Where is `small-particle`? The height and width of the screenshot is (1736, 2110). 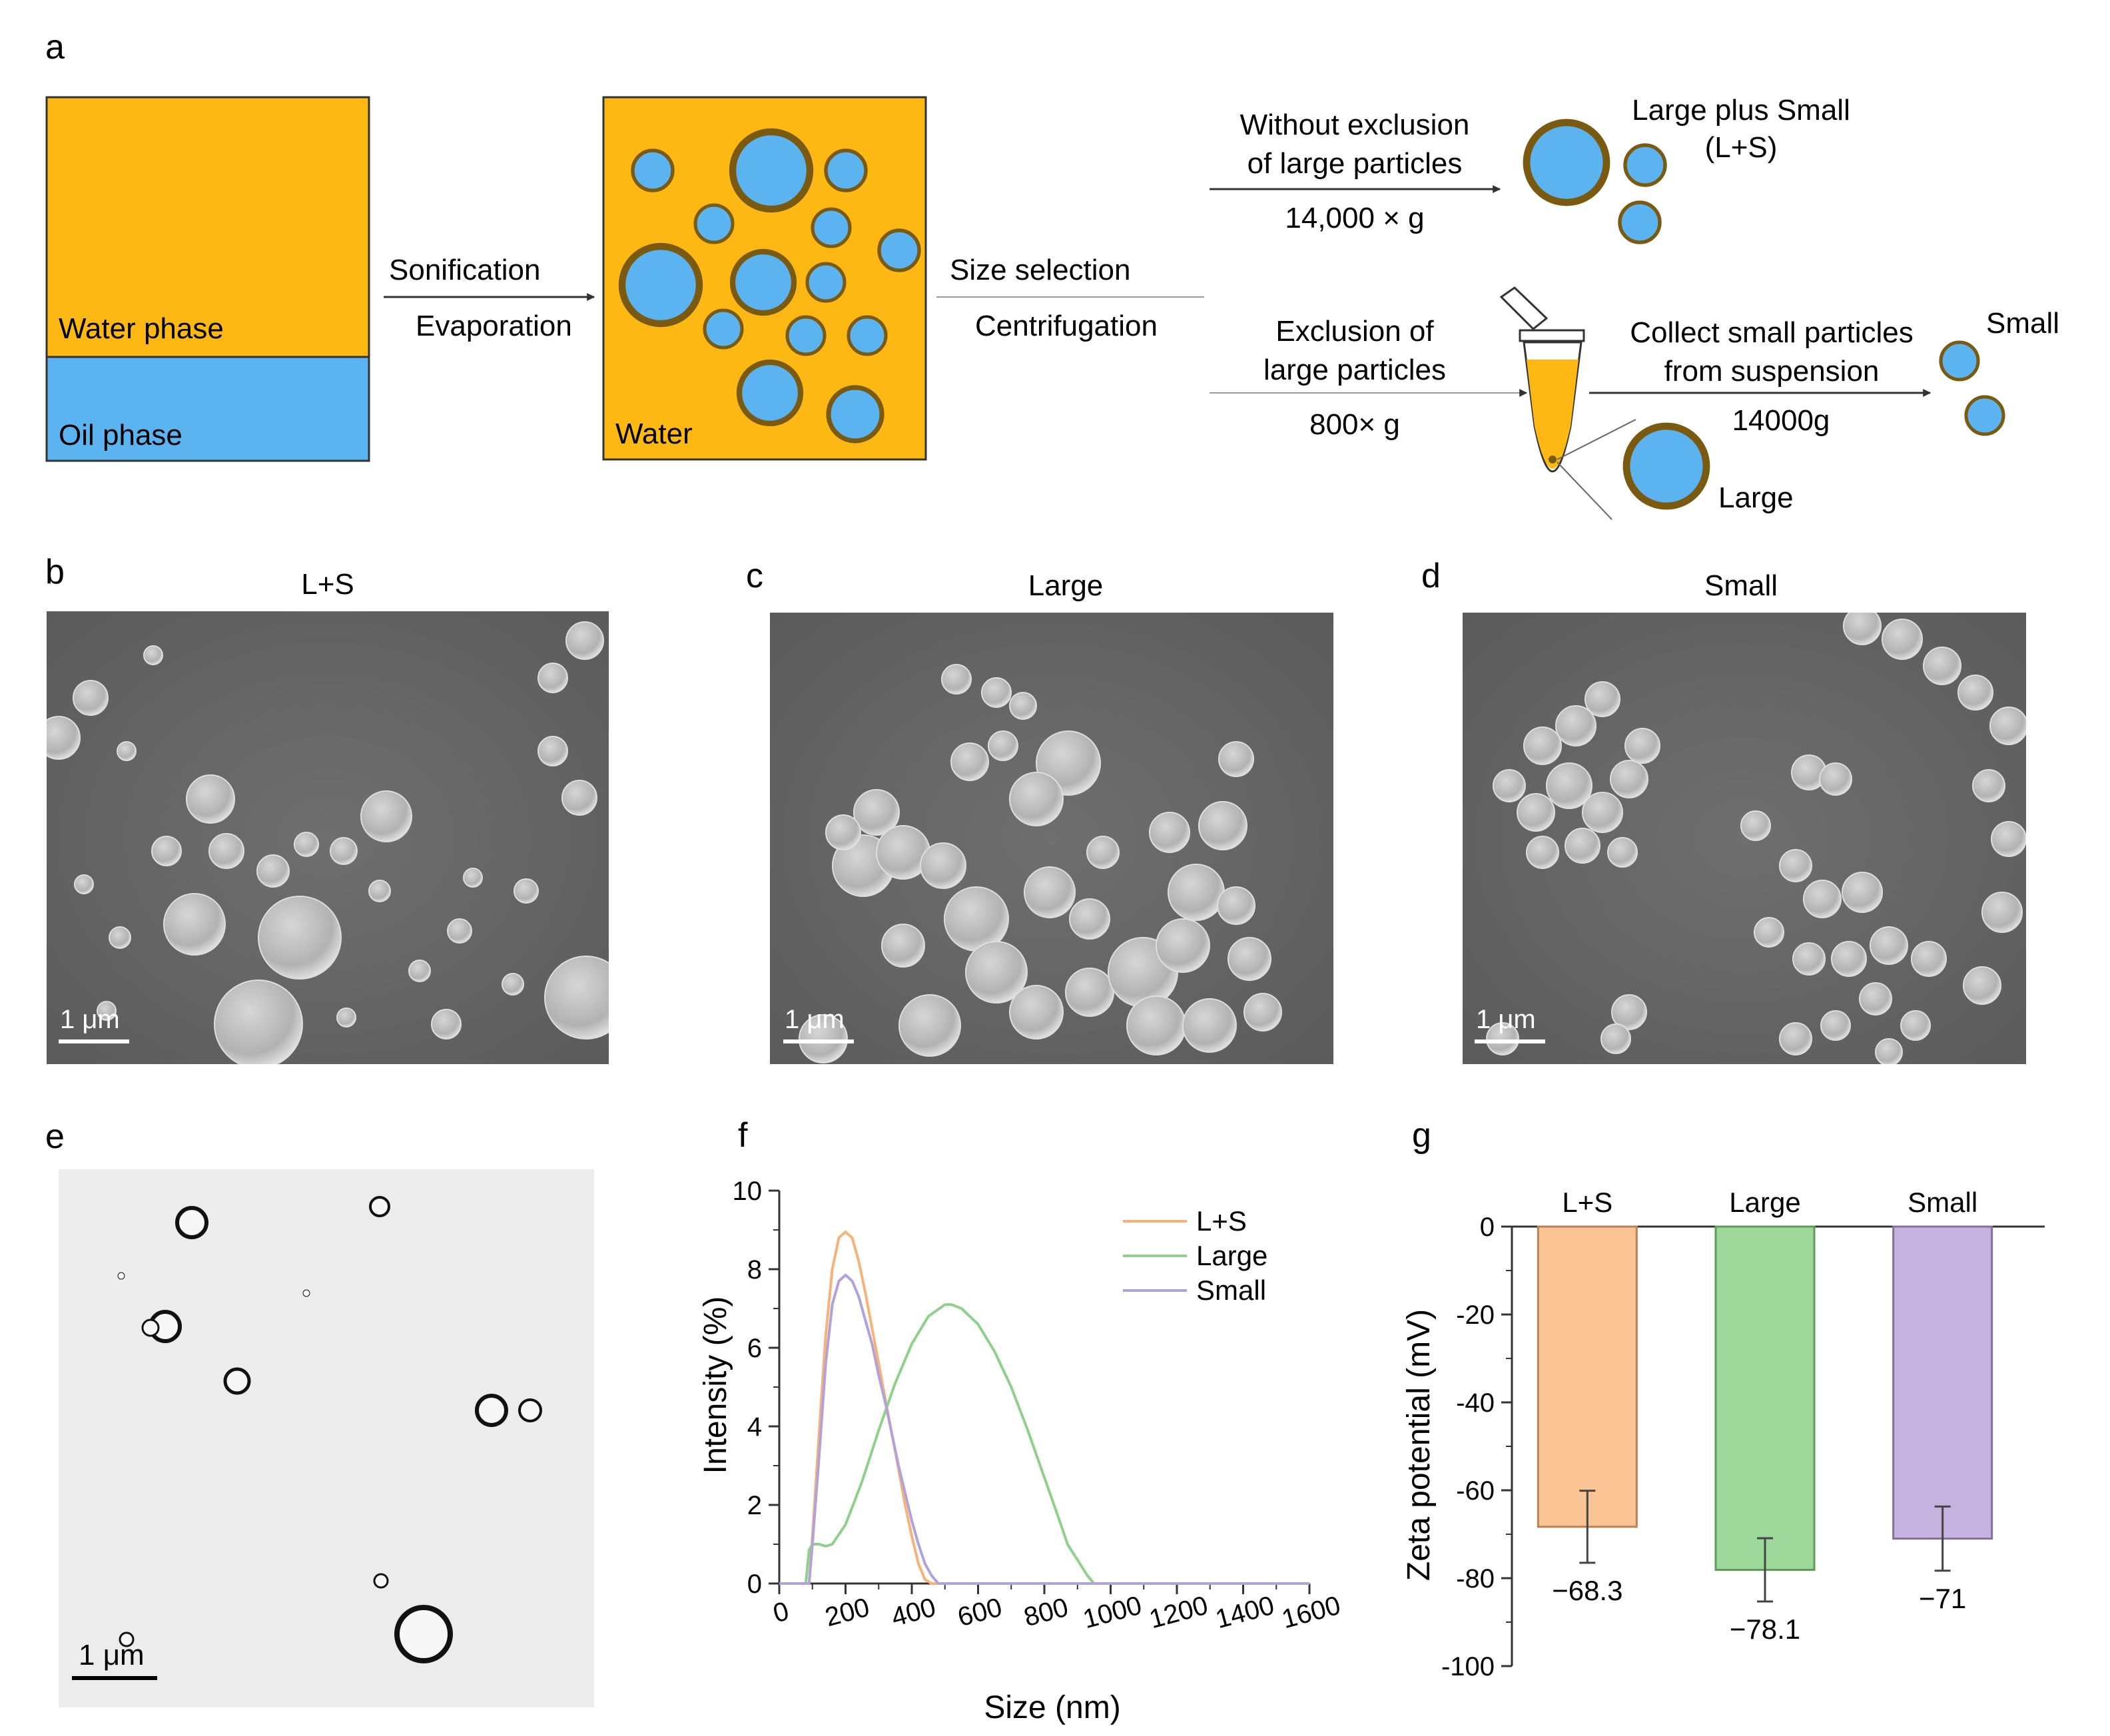
small-particle is located at coordinates (1984, 415).